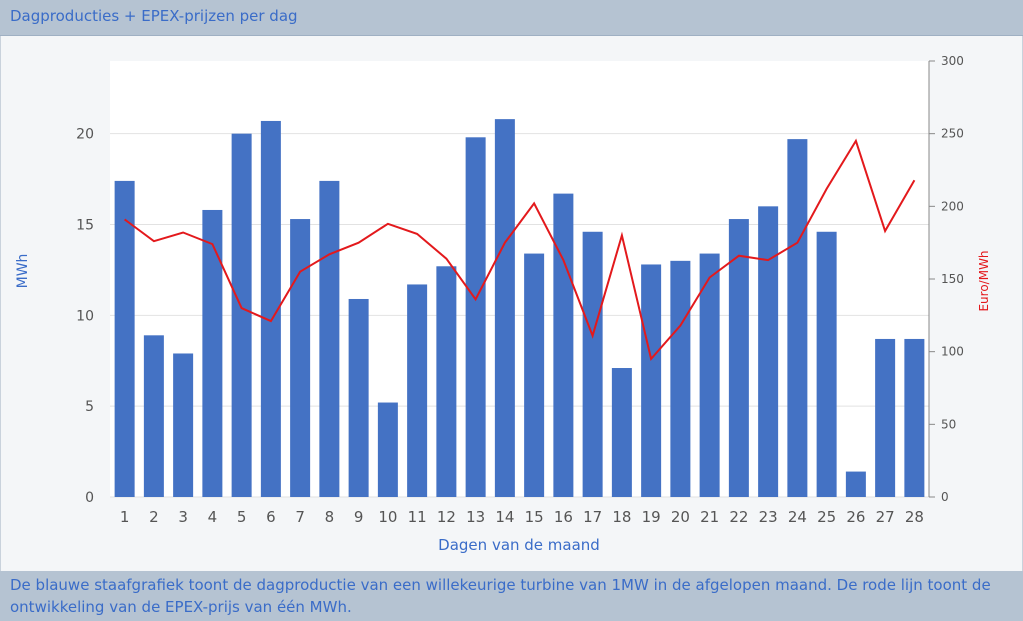 Image resolution: width=1023 pixels, height=621 pixels. What do you see at coordinates (271, 517) in the screenshot?
I see `x-tick-label: 6` at bounding box center [271, 517].